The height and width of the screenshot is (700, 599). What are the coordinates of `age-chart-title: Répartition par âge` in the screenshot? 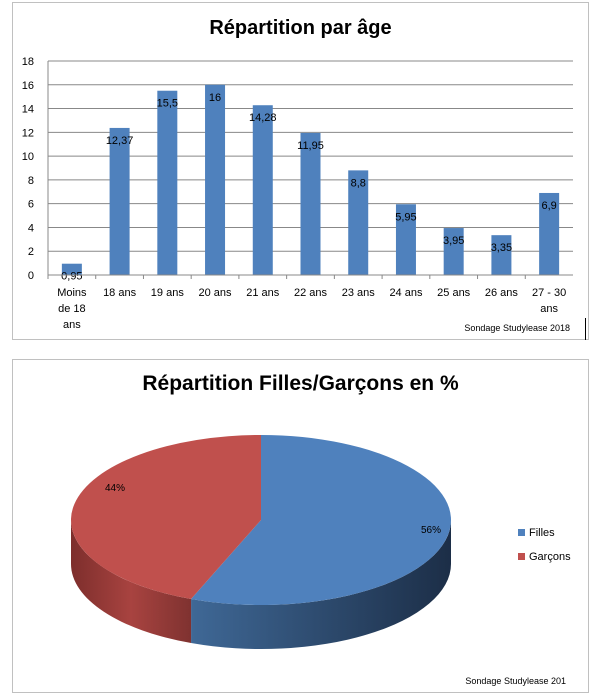 It's located at (300, 28).